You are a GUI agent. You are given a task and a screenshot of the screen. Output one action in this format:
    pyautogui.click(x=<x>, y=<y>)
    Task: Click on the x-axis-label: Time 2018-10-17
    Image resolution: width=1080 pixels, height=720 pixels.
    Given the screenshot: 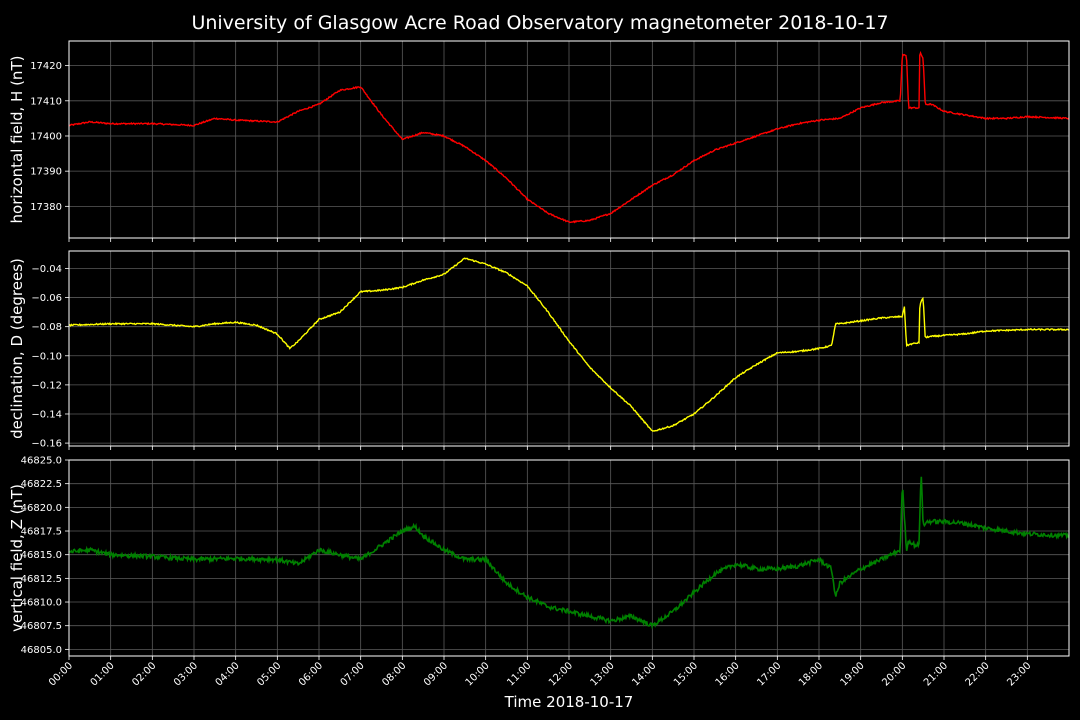 What is the action you would take?
    pyautogui.click(x=569, y=702)
    